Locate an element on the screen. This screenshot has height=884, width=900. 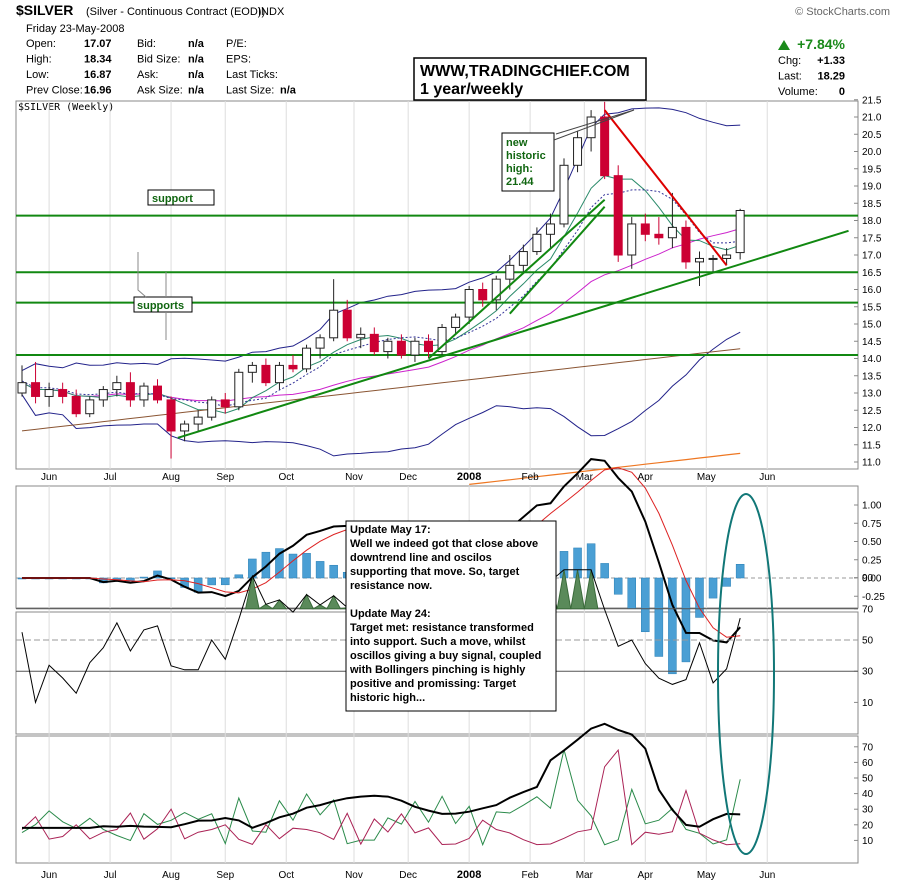
adx-tick-label: 50 is located at coordinates (868, 779).